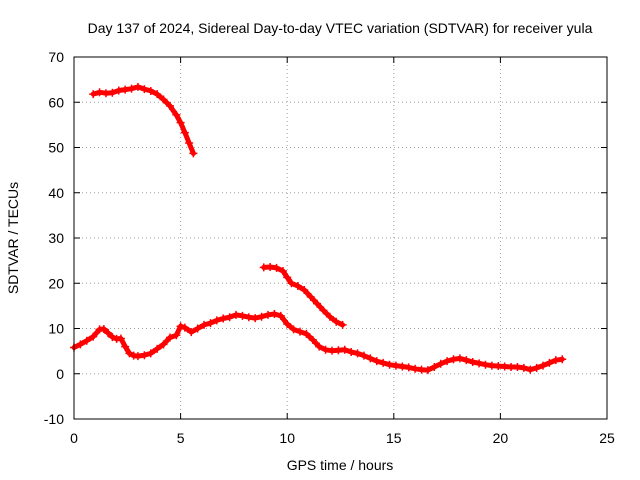 The image size is (640, 480). What do you see at coordinates (56, 148) in the screenshot?
I see `y-tick-label: 50` at bounding box center [56, 148].